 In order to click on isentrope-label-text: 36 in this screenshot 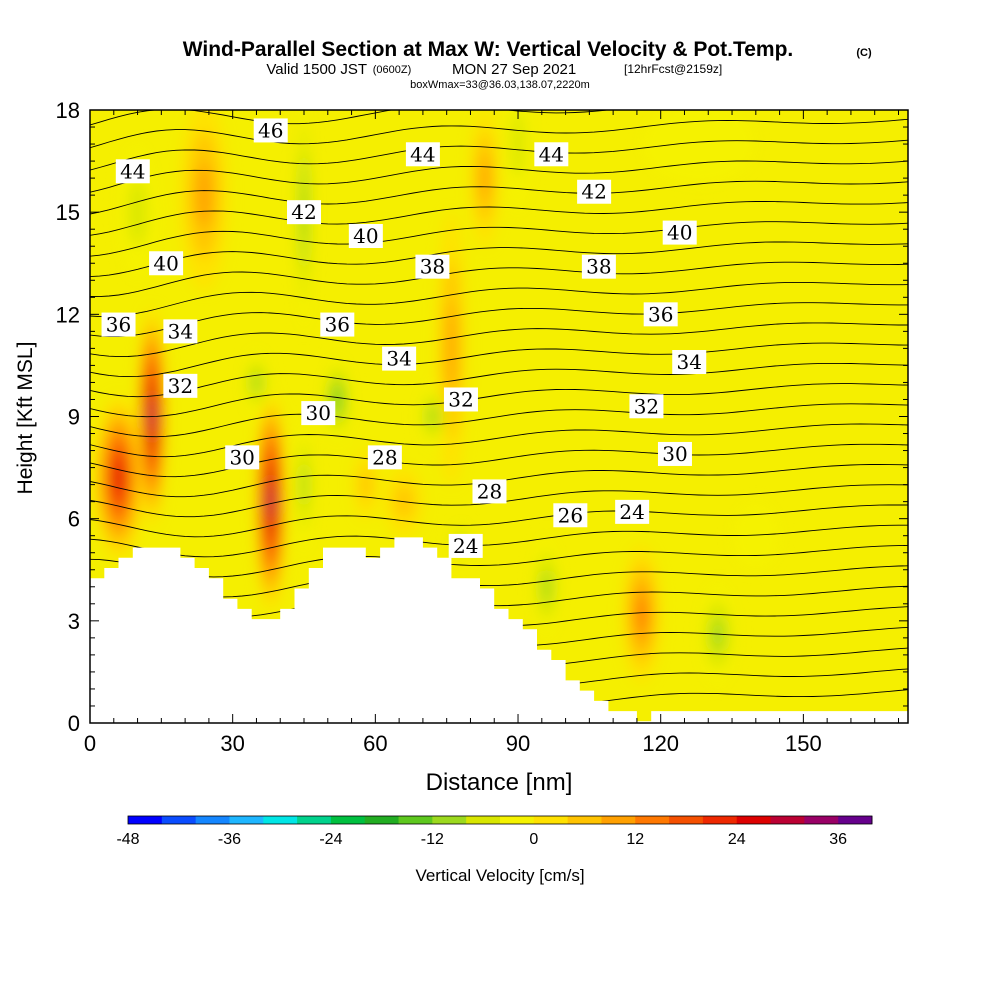, I will do `click(337, 325)`.